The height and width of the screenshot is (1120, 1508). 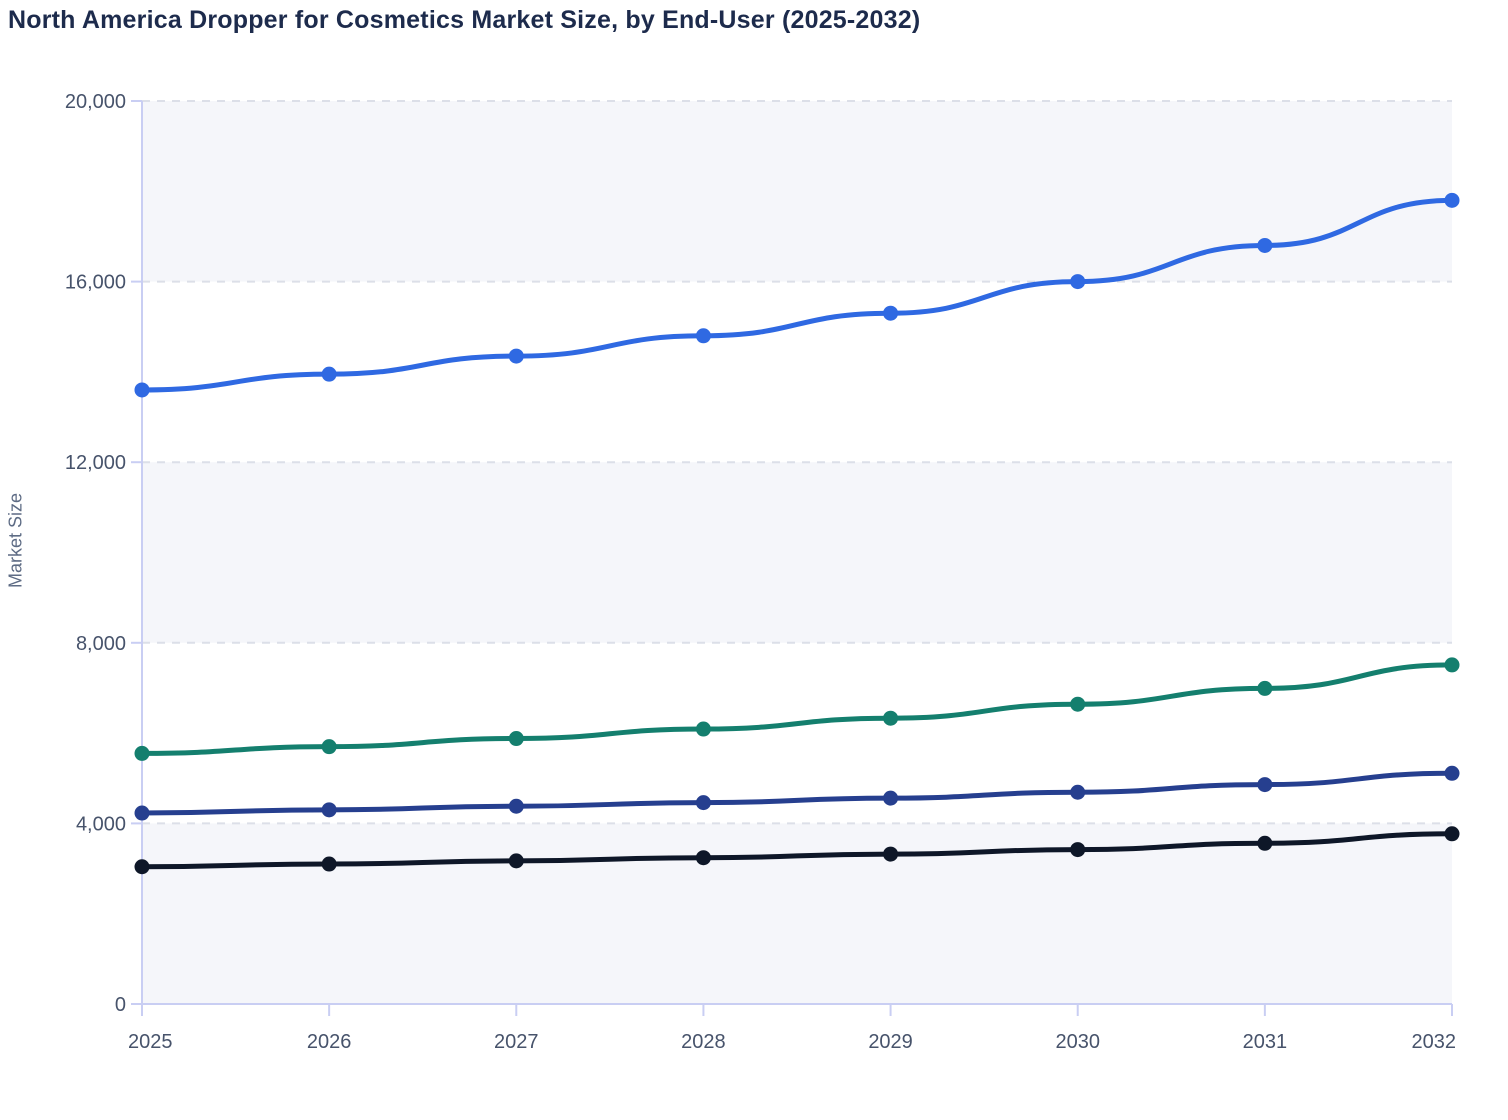 I want to click on series-3-navy-point-2032, so click(x=1452, y=773).